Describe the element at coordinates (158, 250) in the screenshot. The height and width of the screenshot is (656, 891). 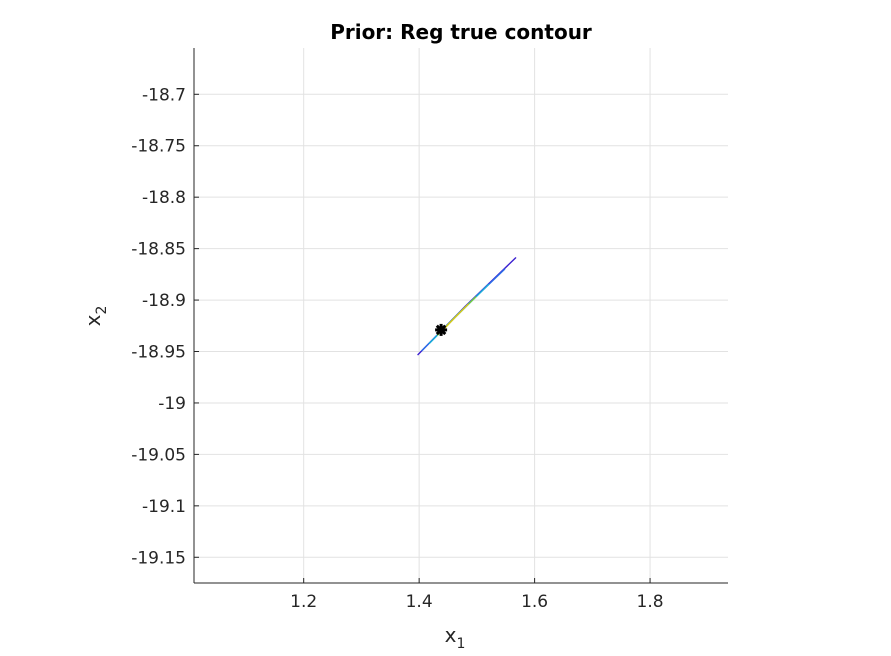
I see `y-tick-label: -18.85` at that location.